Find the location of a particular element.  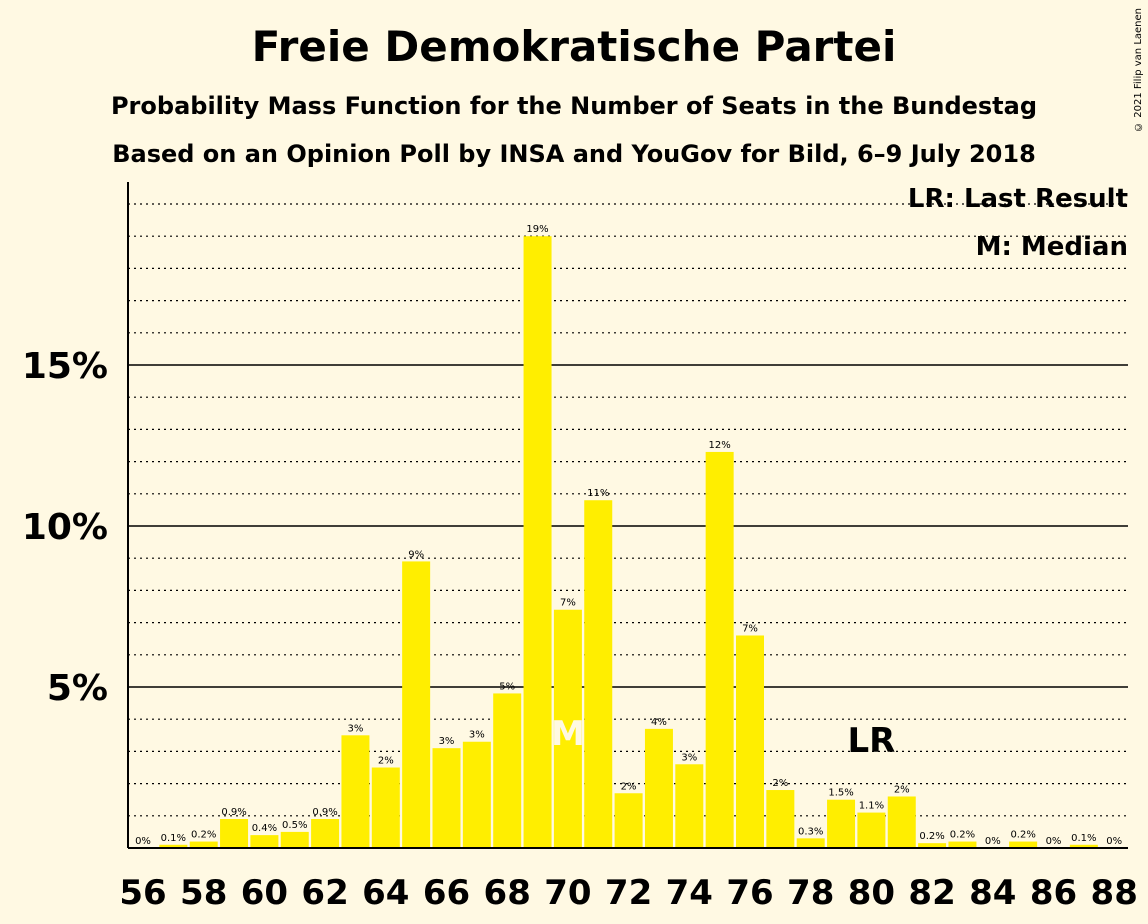

data-label: 0.3% is located at coordinates (810, 831).